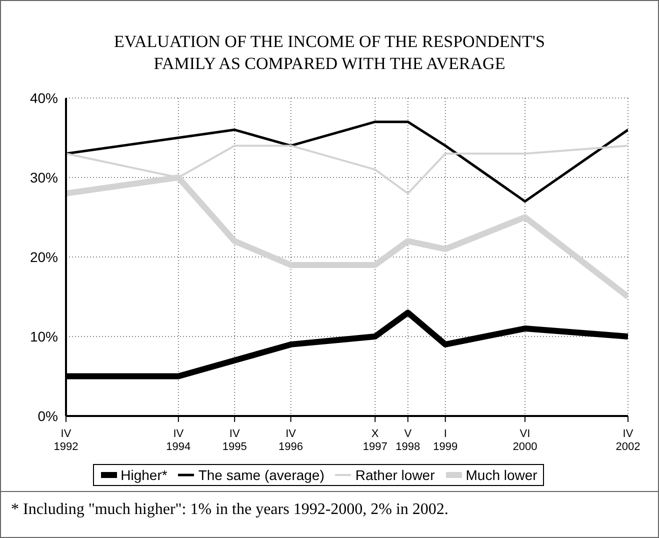  I want to click on y-tick-label: 0%, so click(48, 416).